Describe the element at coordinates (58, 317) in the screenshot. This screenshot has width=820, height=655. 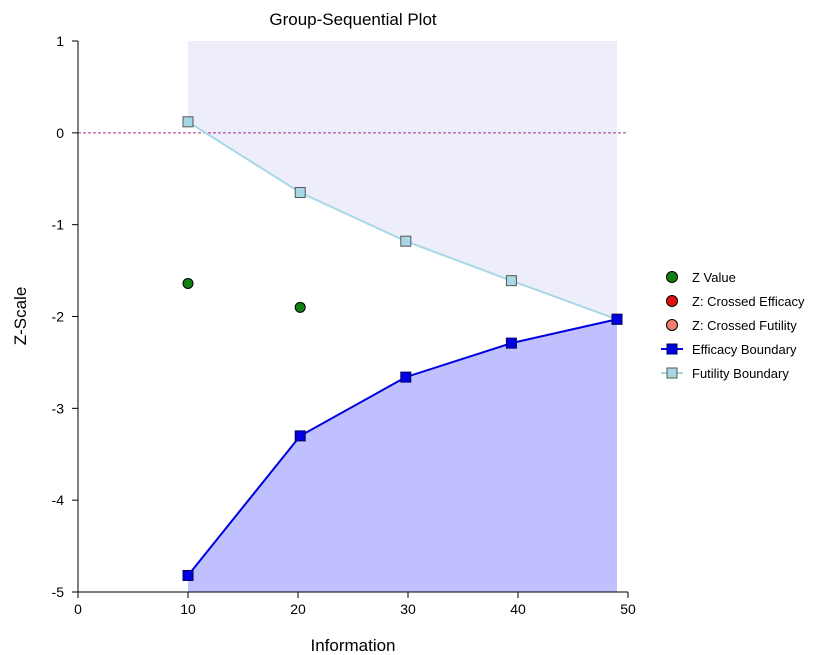
I see `y-tick-label: -2` at that location.